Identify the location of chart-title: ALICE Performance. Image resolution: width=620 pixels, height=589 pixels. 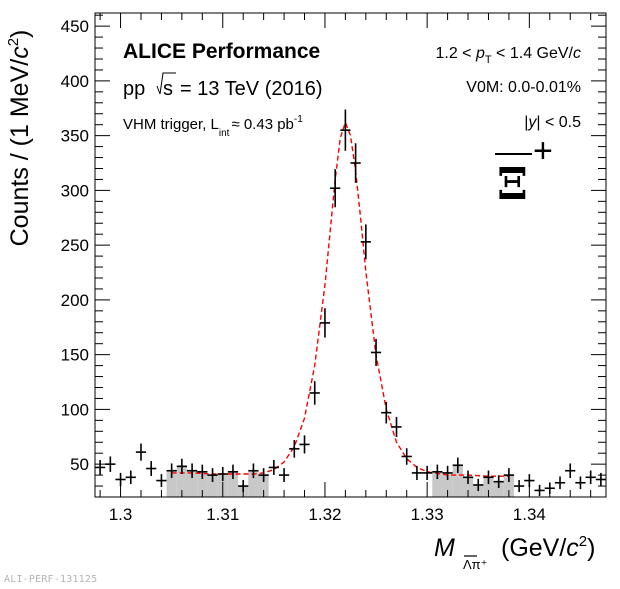
(221, 51).